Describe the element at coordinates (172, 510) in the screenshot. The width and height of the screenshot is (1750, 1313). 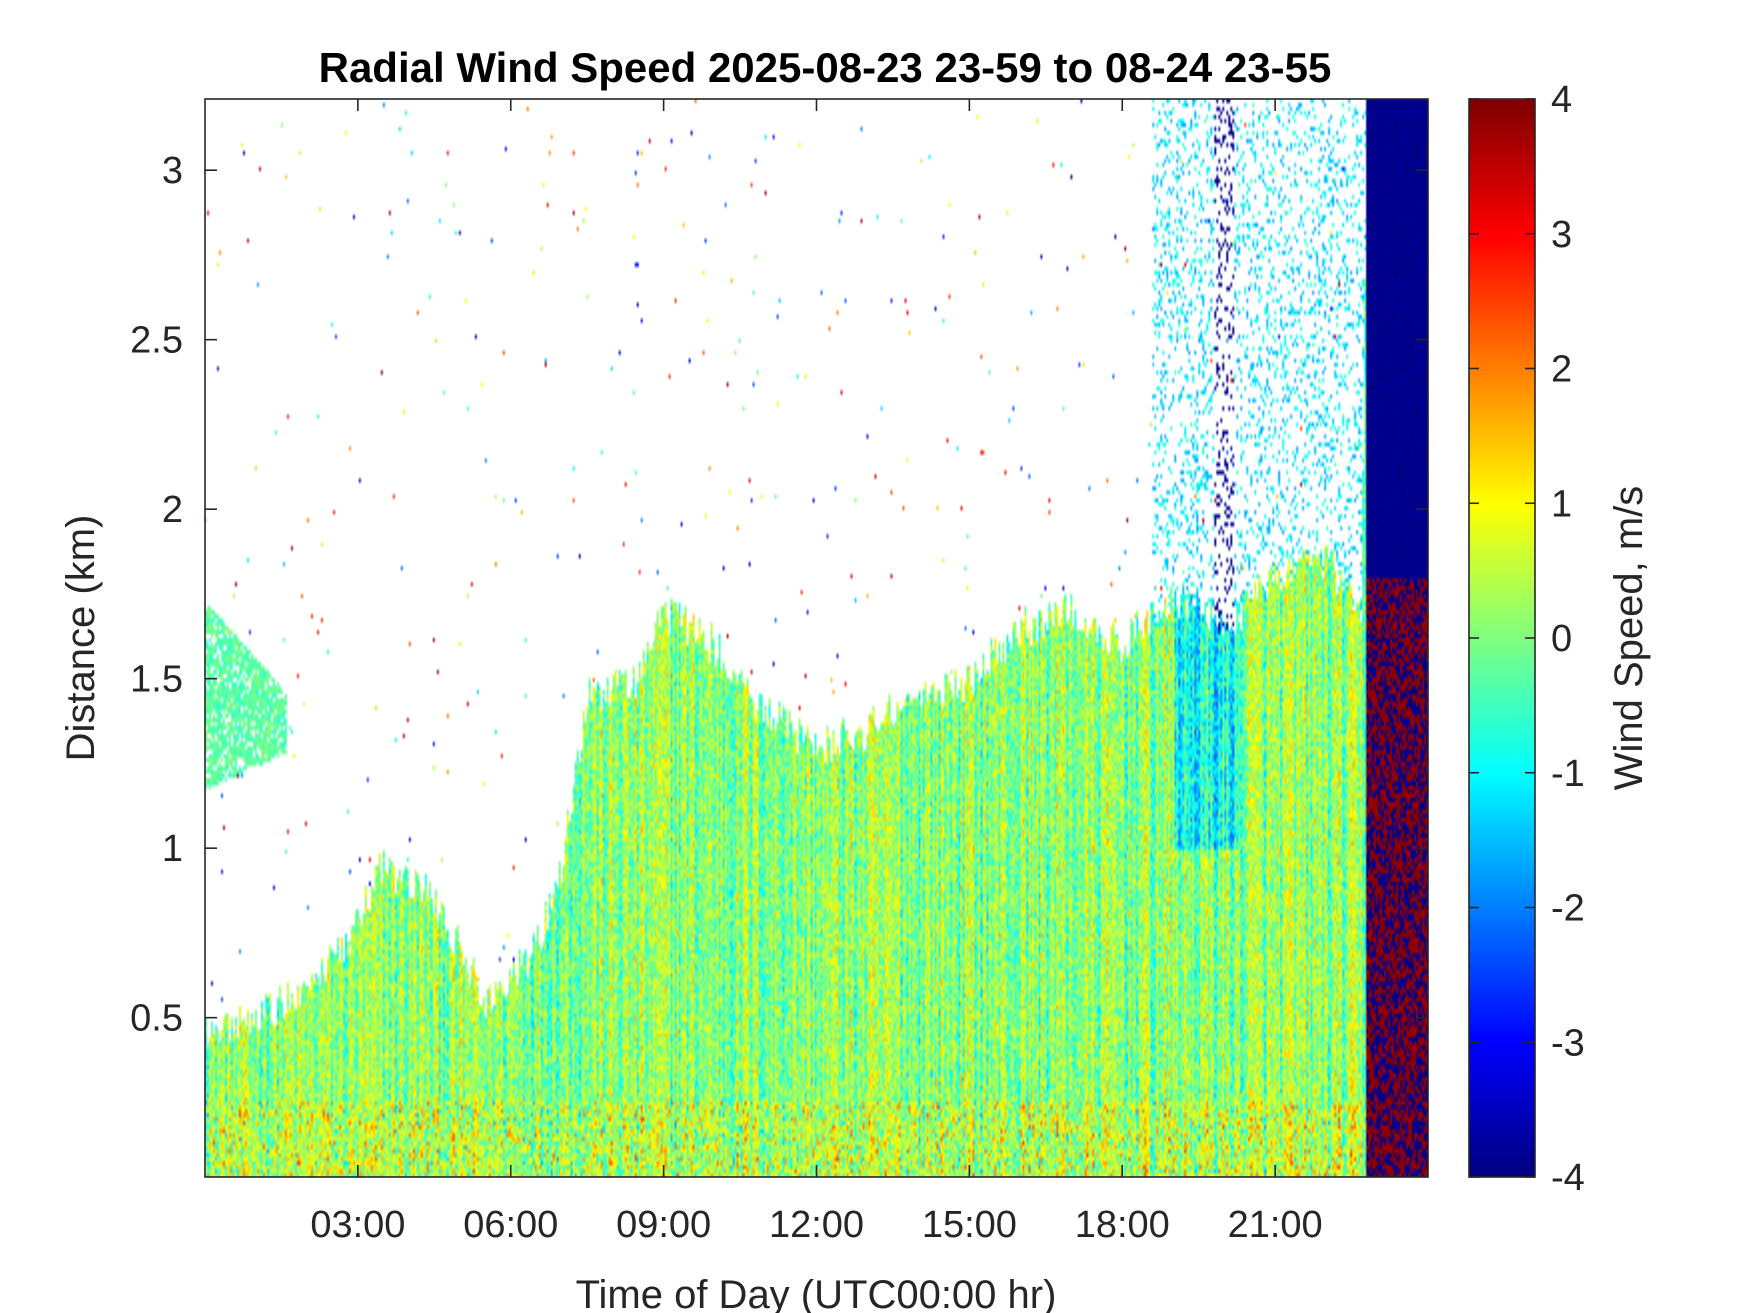
I see `y-tick-label: 2` at that location.